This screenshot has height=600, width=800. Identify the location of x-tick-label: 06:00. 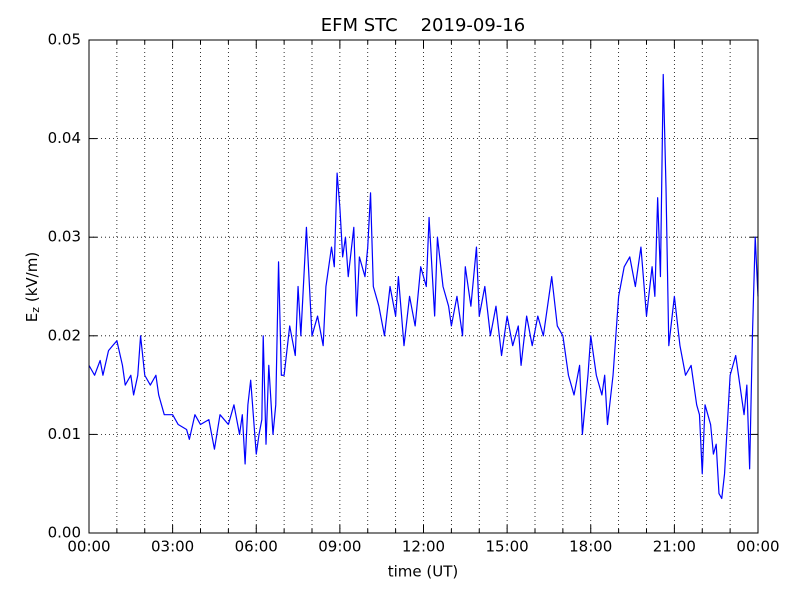
(256, 547).